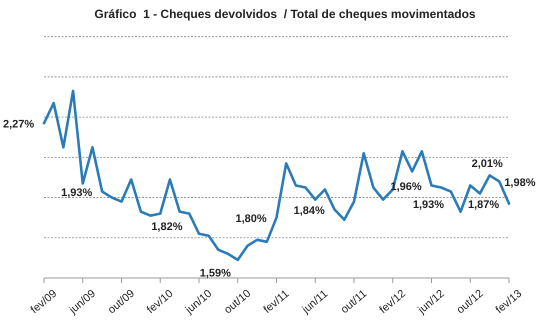 This screenshot has width=550, height=329. I want to click on data-label: 2,27%, so click(18, 124).